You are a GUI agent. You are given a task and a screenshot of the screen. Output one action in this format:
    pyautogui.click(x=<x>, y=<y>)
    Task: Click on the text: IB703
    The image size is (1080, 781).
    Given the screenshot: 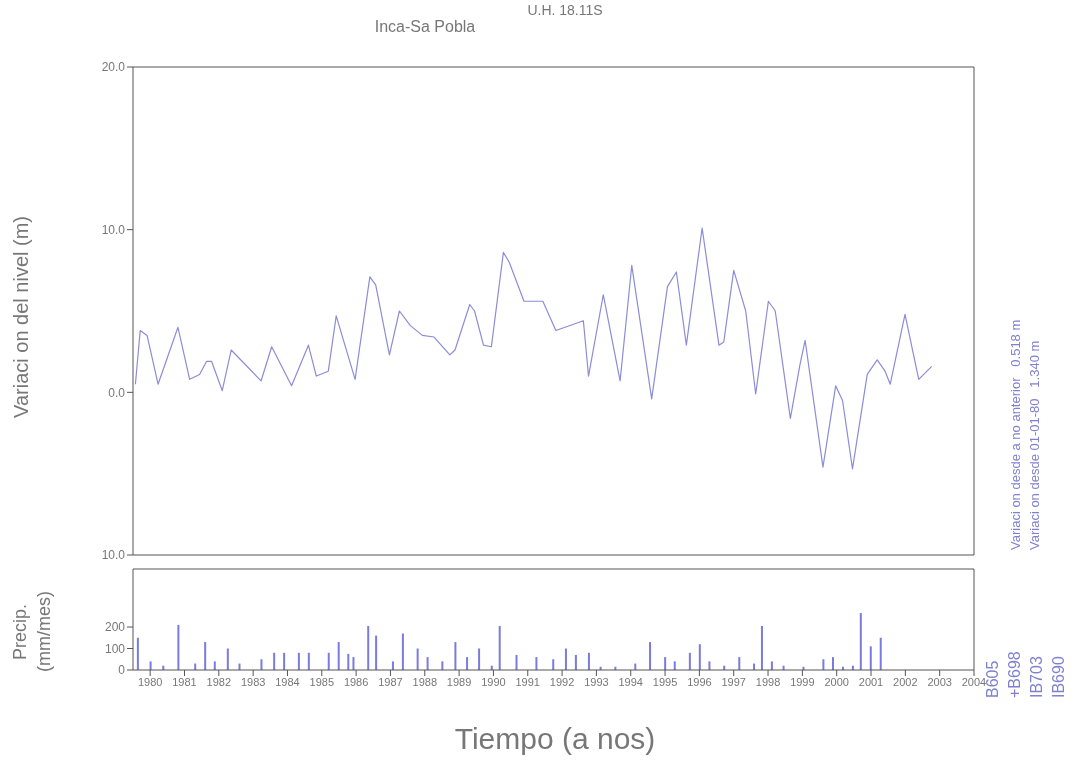 What is the action you would take?
    pyautogui.click(x=1037, y=676)
    